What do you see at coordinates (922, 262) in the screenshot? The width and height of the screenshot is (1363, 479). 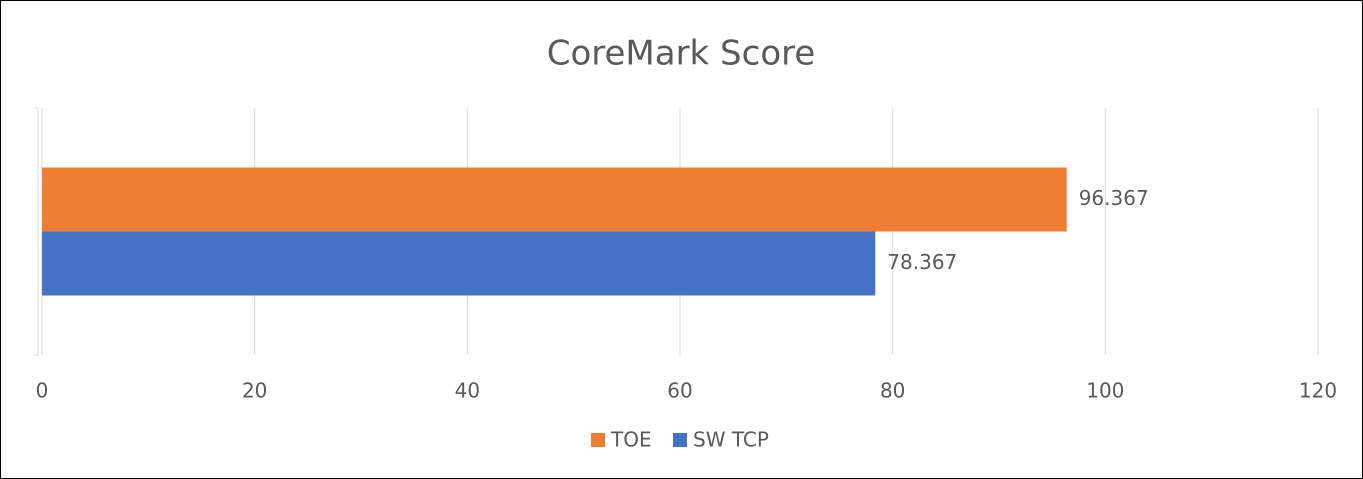 I see `data-label: 78.367` at bounding box center [922, 262].